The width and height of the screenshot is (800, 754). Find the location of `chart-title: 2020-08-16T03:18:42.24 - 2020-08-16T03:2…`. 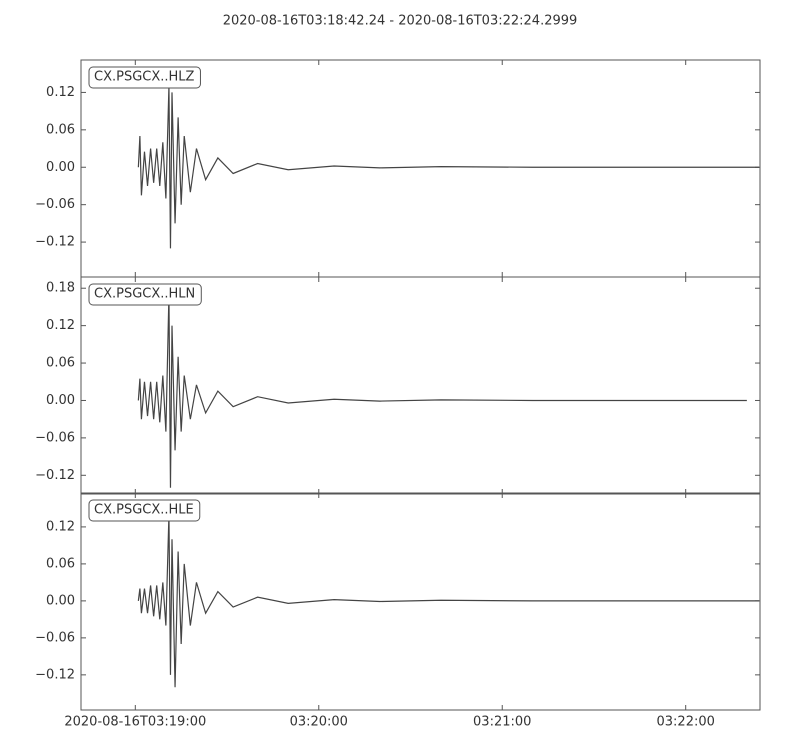

chart-title: 2020-08-16T03:18:42.24 - 2020-08-16T03:2… is located at coordinates (400, 21).